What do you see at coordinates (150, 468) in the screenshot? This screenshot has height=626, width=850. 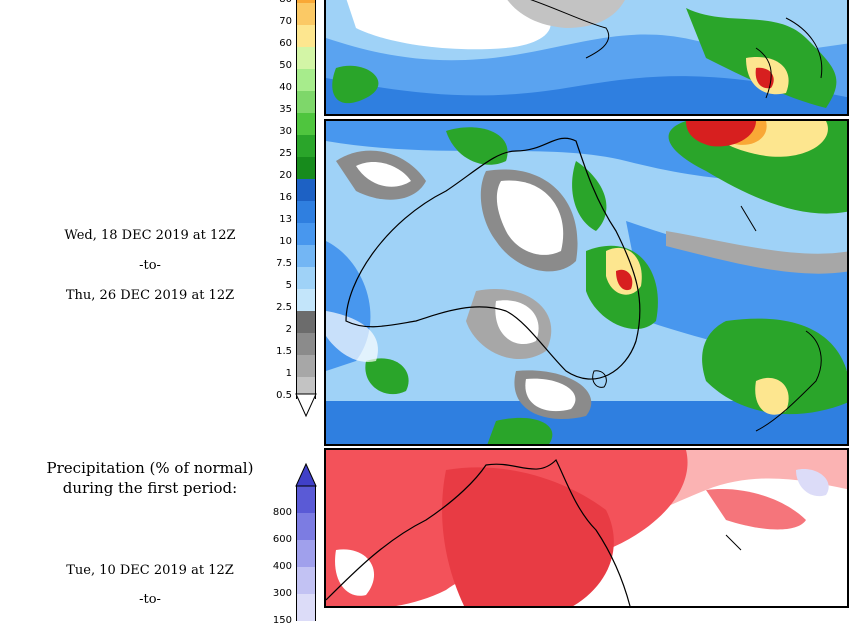 I see `pct-heading-line1: Precipitation (% of normal)` at bounding box center [150, 468].